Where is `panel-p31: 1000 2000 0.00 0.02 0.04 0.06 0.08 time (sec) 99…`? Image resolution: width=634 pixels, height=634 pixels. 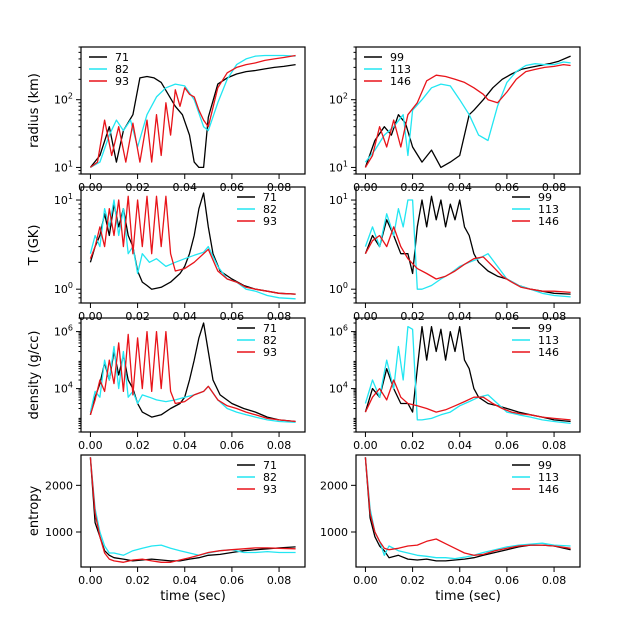 panel-p31: 1000 2000 0.00 0.02 0.04 0.06 0.08 time (sec) 99… is located at coordinates (450, 529).